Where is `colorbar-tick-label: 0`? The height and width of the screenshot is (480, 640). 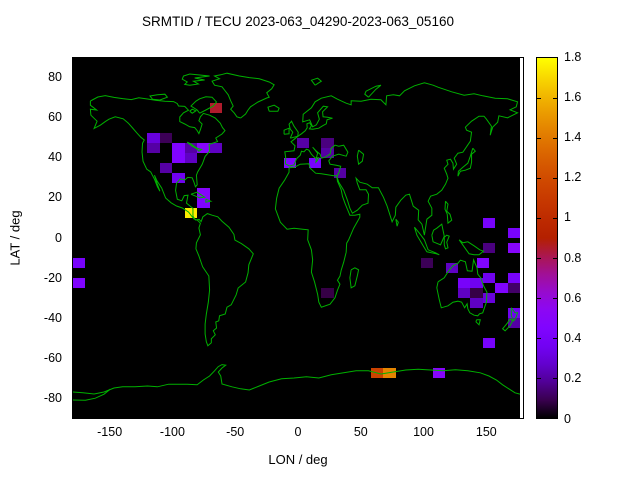
colorbar-tick-label: 0 is located at coordinates (567, 418).